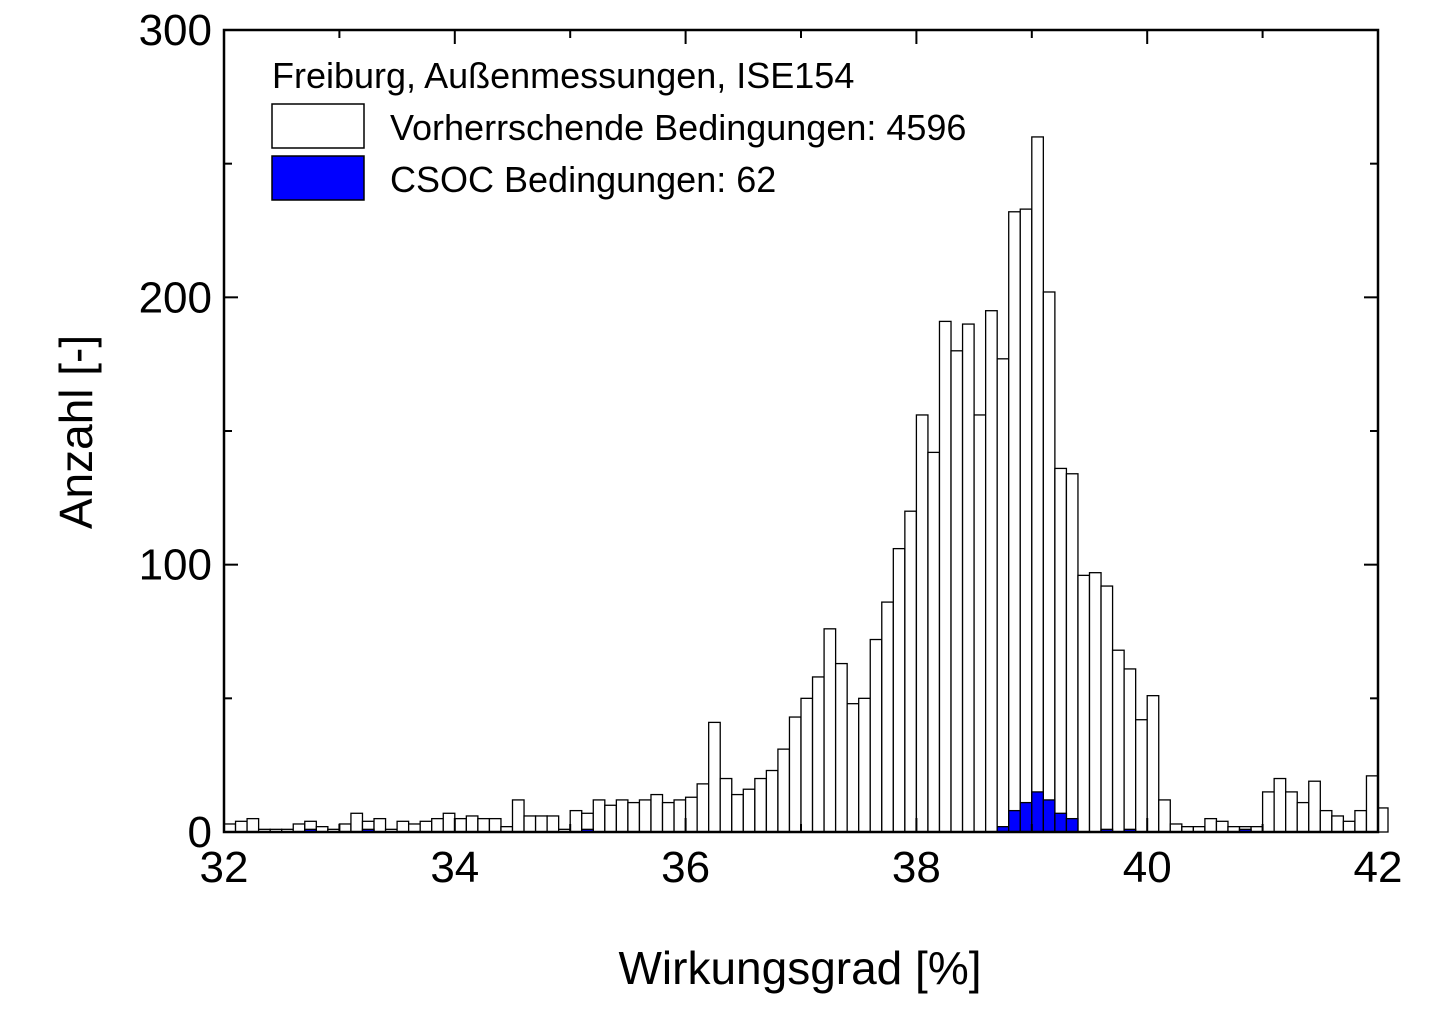 This screenshot has width=1440, height=1010. I want to click on x-tick-label: 36, so click(685, 867).